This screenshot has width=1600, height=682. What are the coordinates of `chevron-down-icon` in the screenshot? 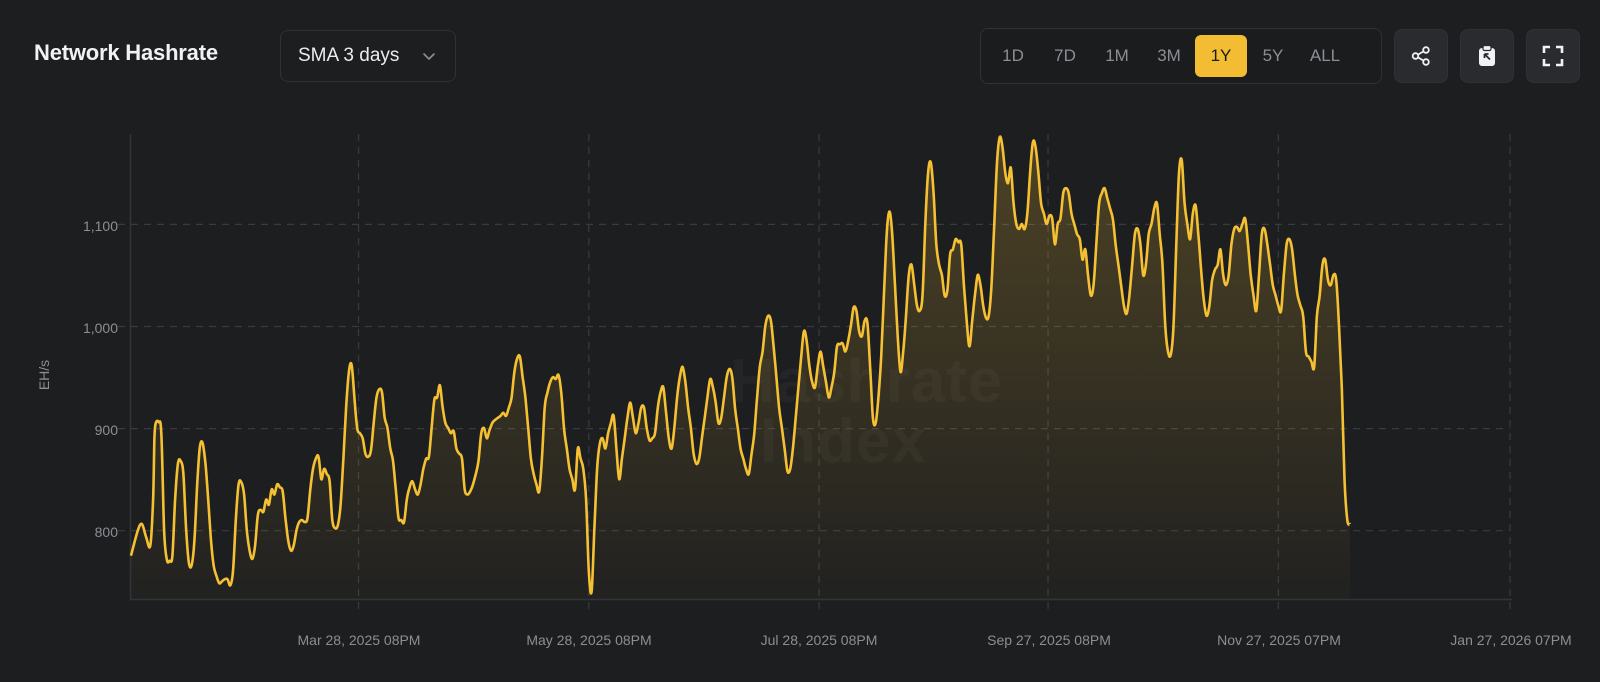 It's located at (429, 56).